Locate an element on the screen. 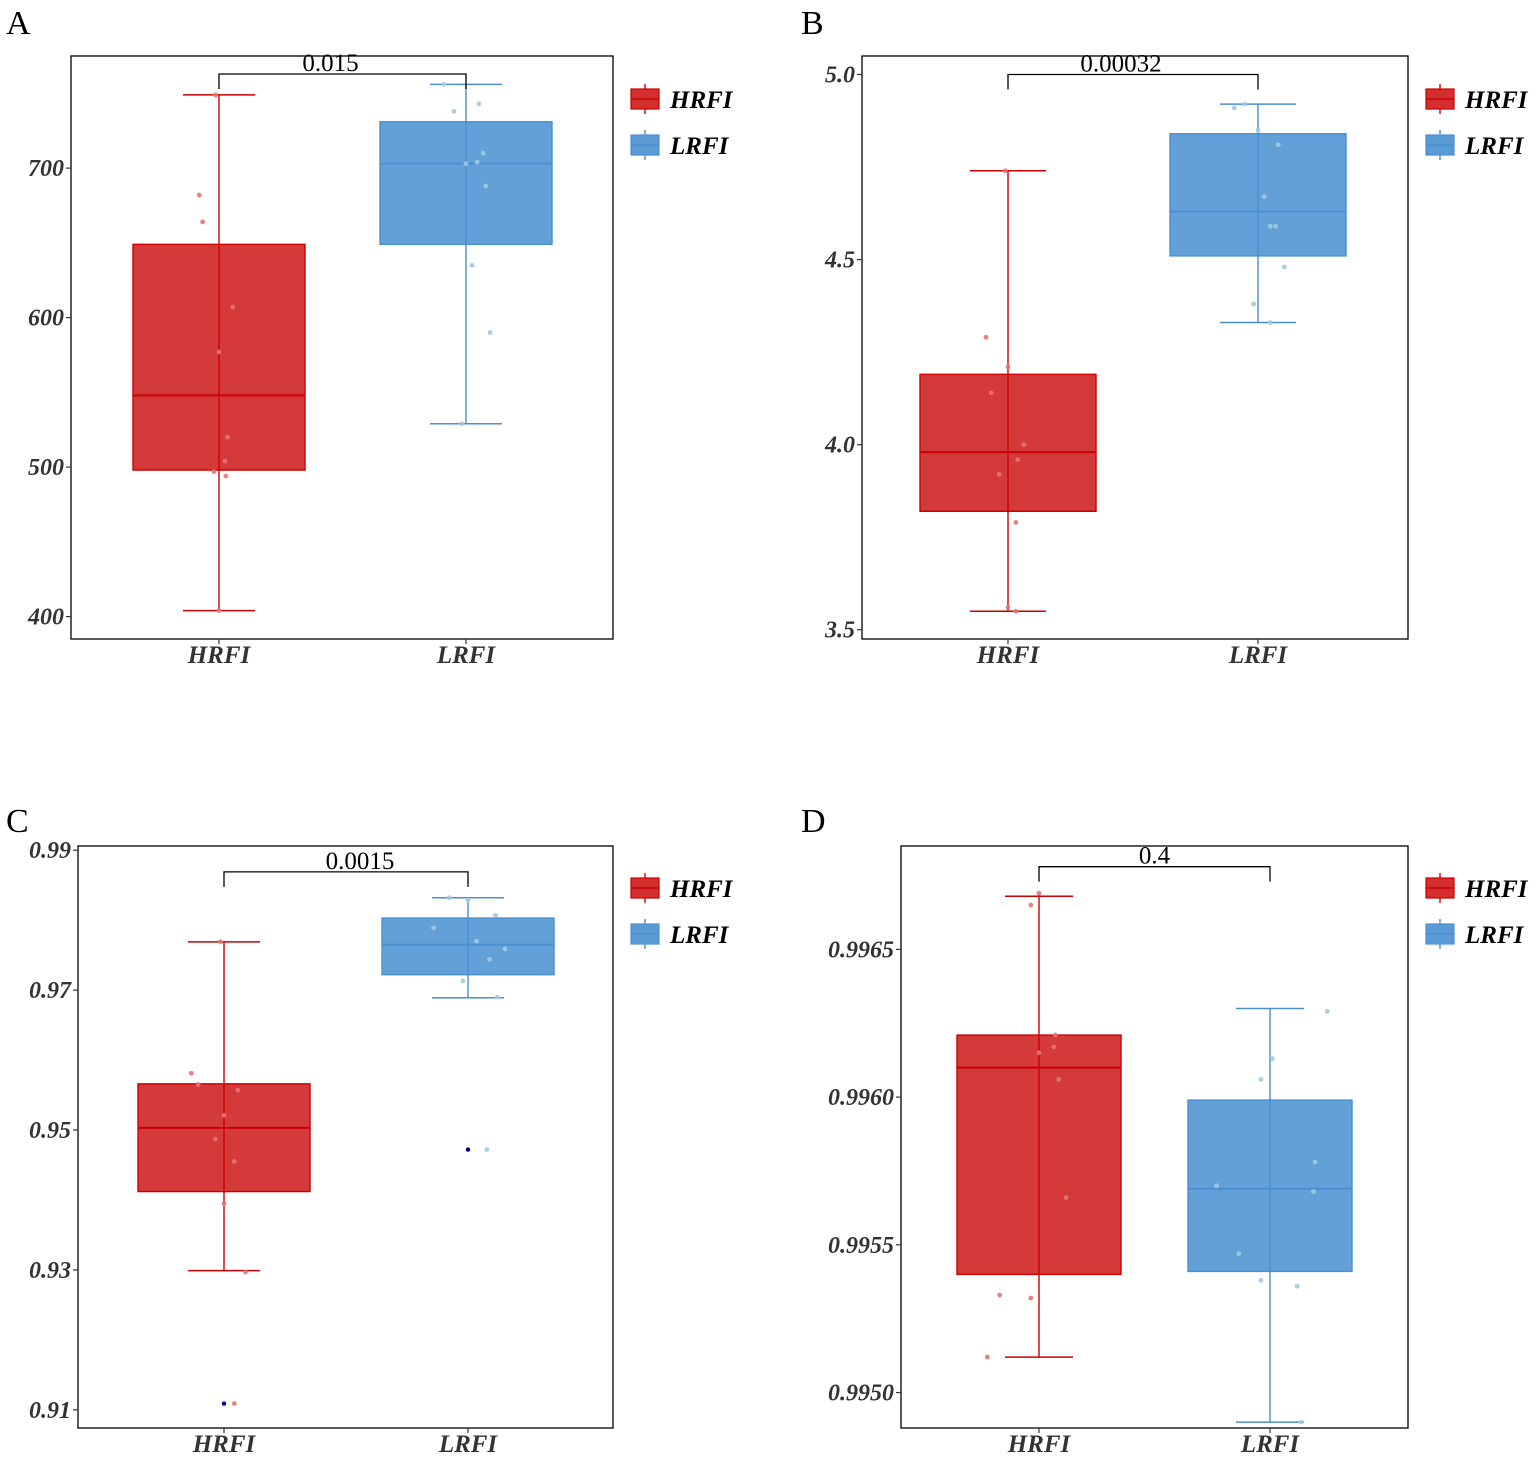  y-tick-label: 0.9960 is located at coordinates (861, 1098).